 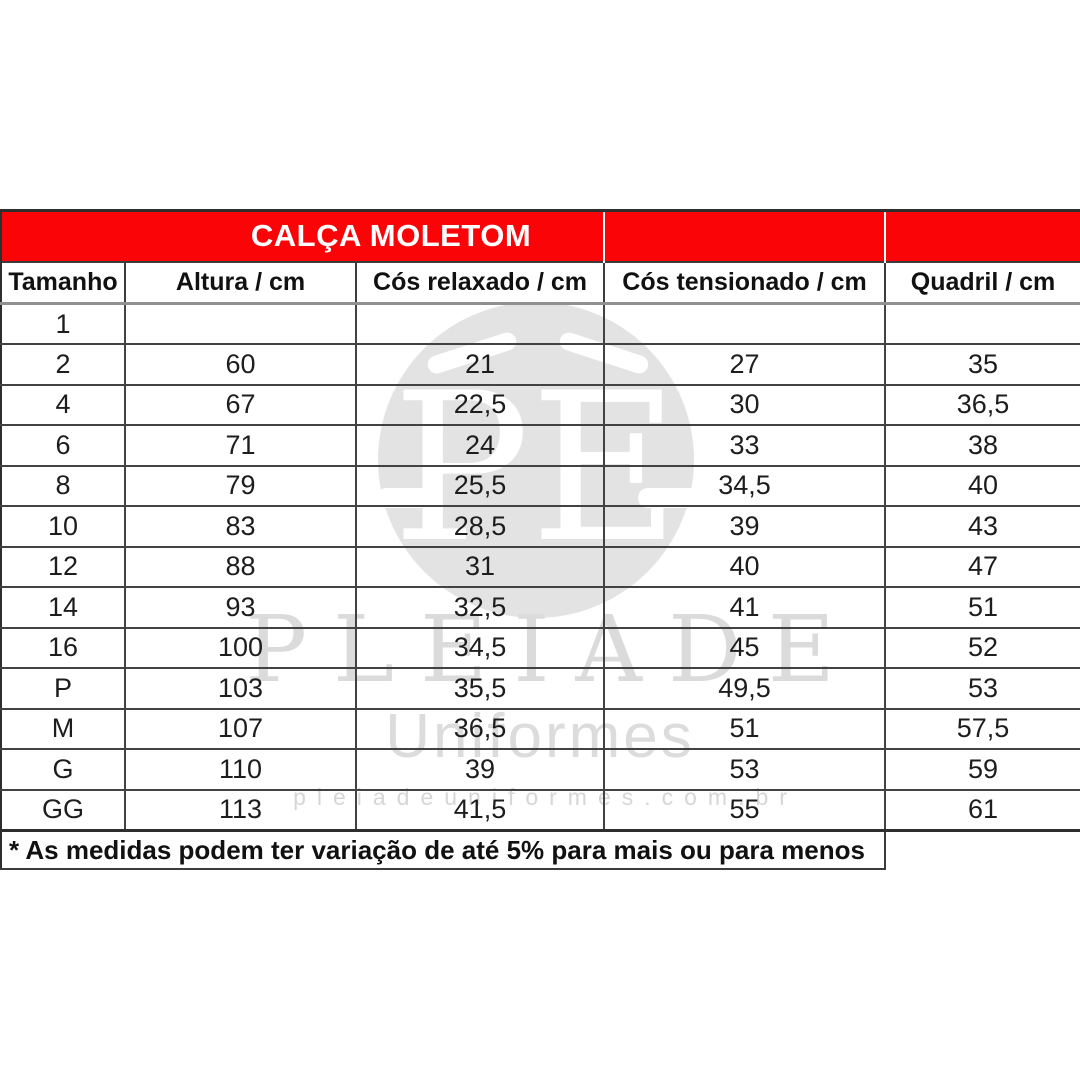 What do you see at coordinates (63, 769) in the screenshot?
I see `size-label-cell: G` at bounding box center [63, 769].